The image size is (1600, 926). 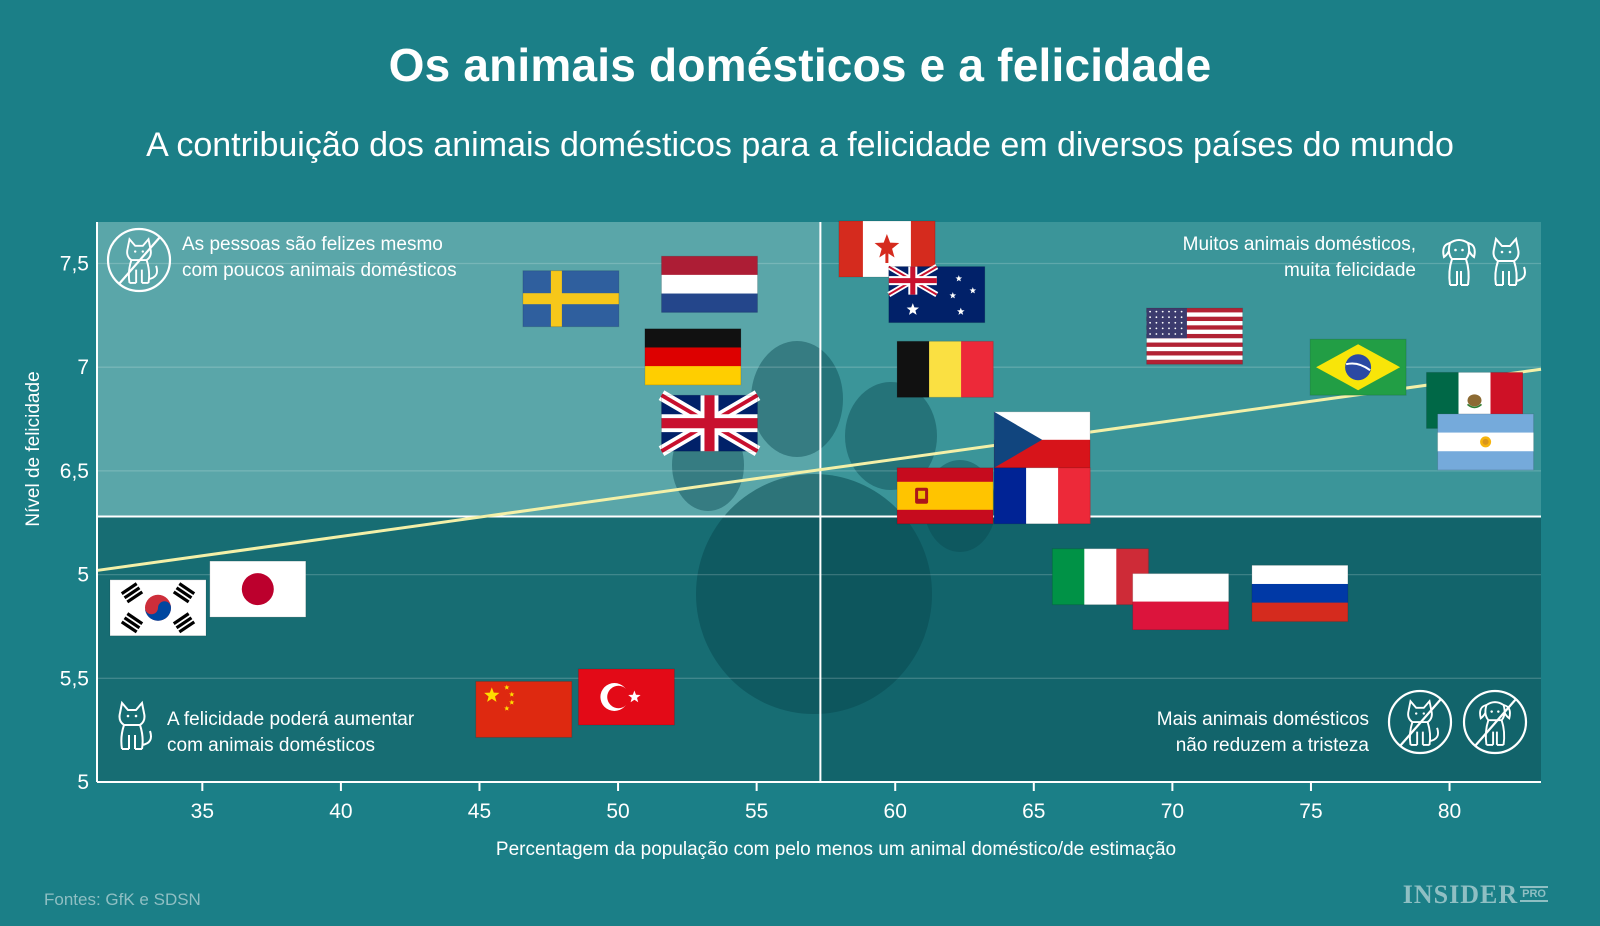 What do you see at coordinates (122, 899) in the screenshot?
I see `source-note: Fontes: GfK e SDSN` at bounding box center [122, 899].